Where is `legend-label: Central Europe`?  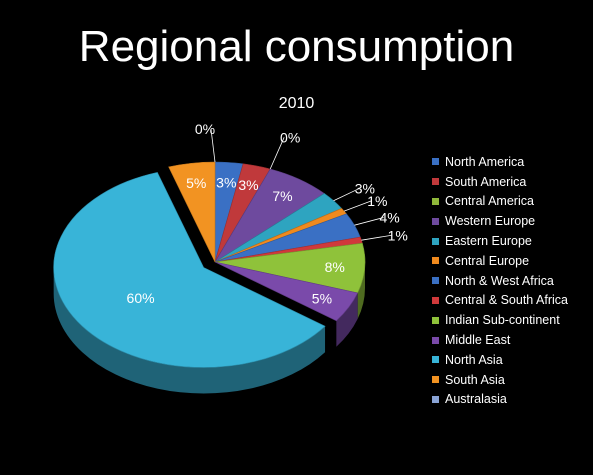
legend-label: Central Europe is located at coordinates (487, 260).